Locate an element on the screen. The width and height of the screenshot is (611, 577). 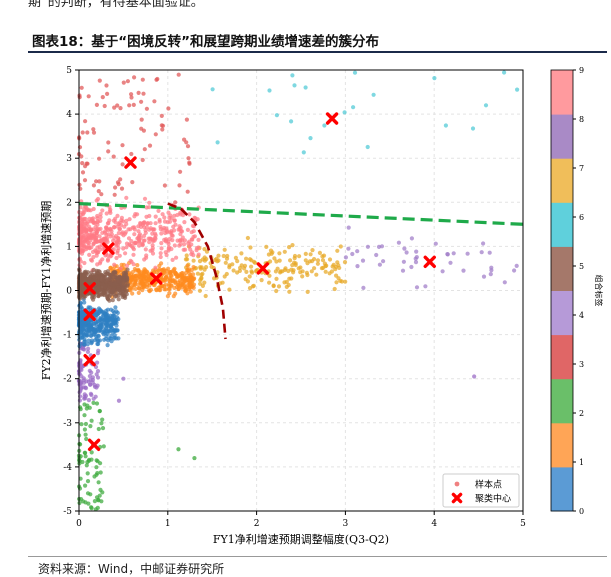
sample-point-outlier is located at coordinates (194, 458).